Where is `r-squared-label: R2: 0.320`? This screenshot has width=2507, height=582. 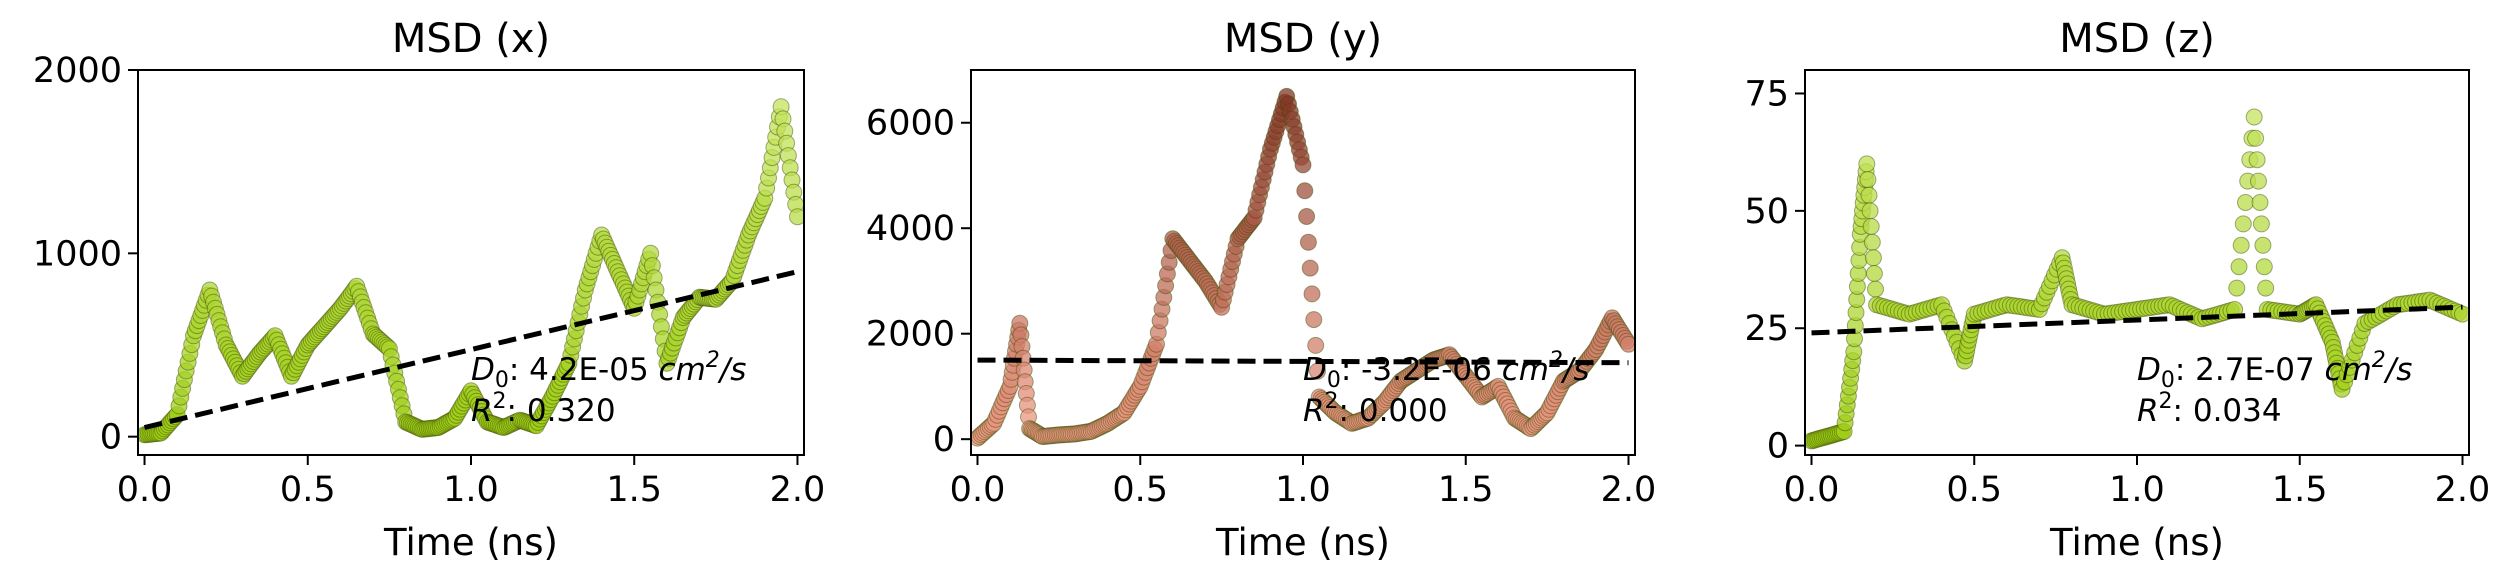 r-squared-label: R2: 0.320 is located at coordinates (543, 409).